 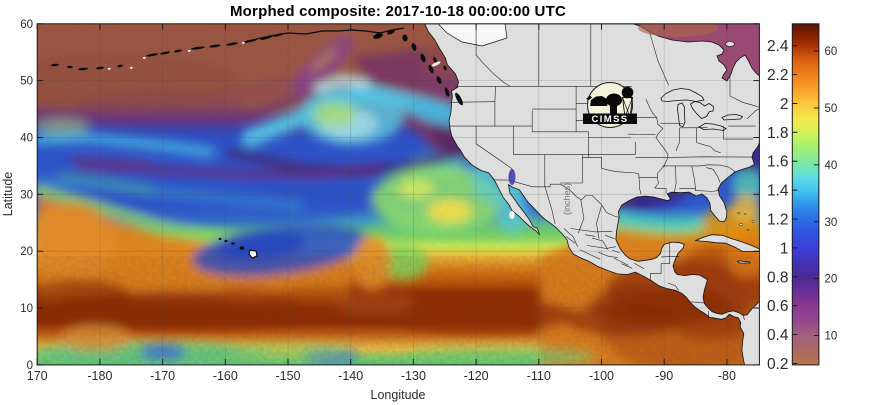 What do you see at coordinates (778, 162) in the screenshot?
I see `svg-text: 1.6` at bounding box center [778, 162].